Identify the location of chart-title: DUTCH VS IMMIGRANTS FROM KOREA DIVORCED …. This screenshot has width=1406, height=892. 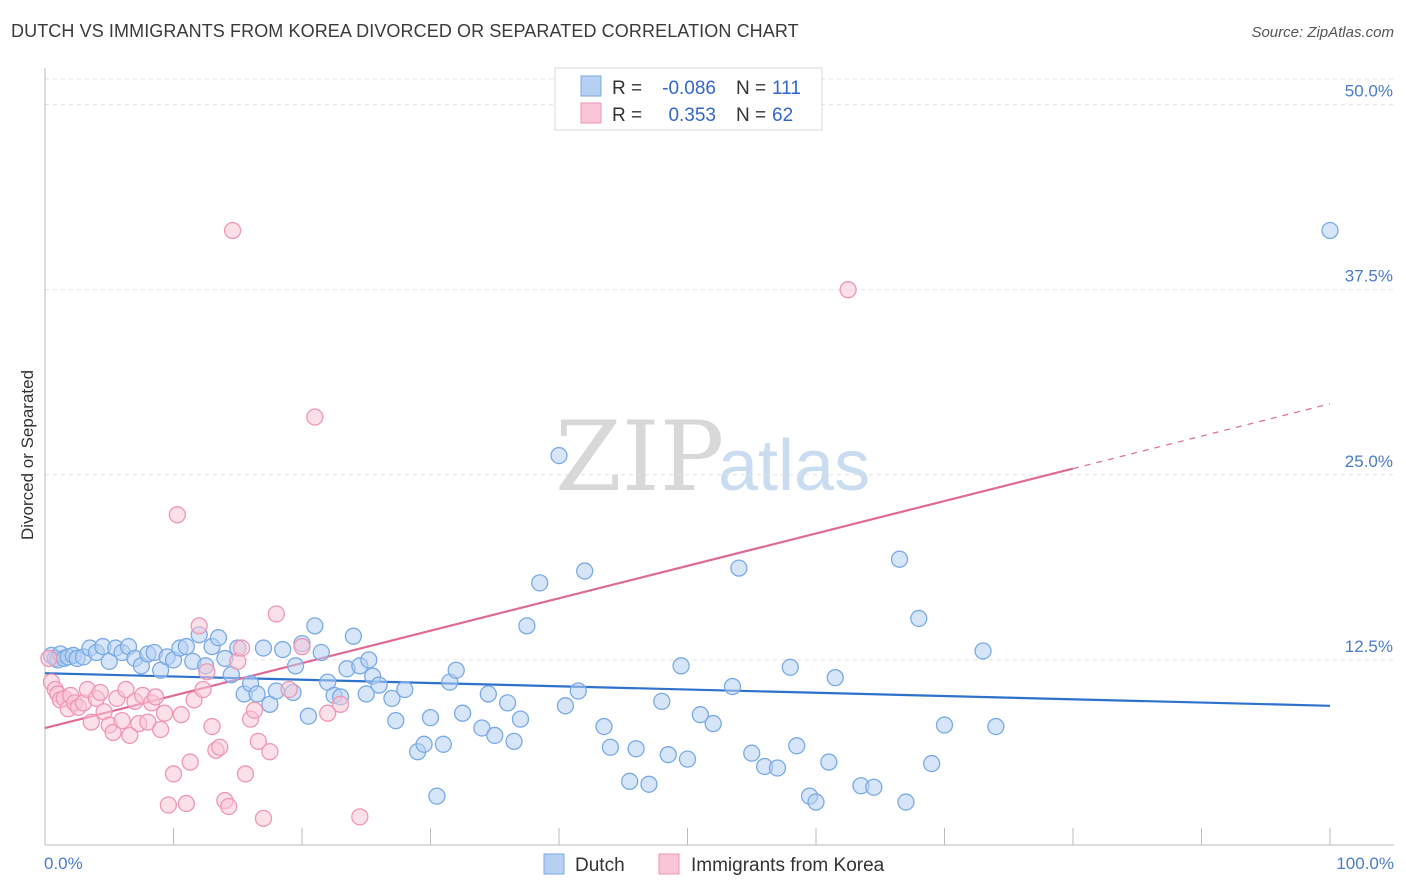
(405, 31).